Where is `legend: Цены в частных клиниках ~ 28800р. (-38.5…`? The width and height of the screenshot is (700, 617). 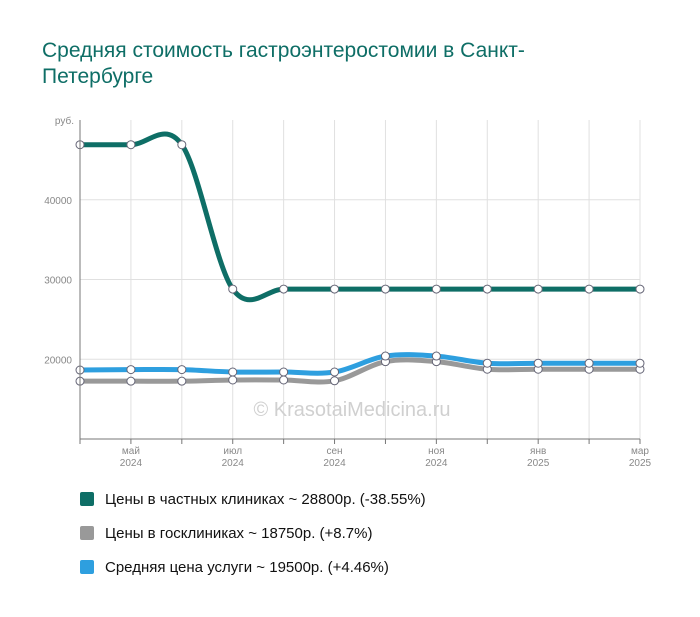
legend: Цены в частных клиниках ~ 28800р. (-38.5… is located at coordinates (253, 539).